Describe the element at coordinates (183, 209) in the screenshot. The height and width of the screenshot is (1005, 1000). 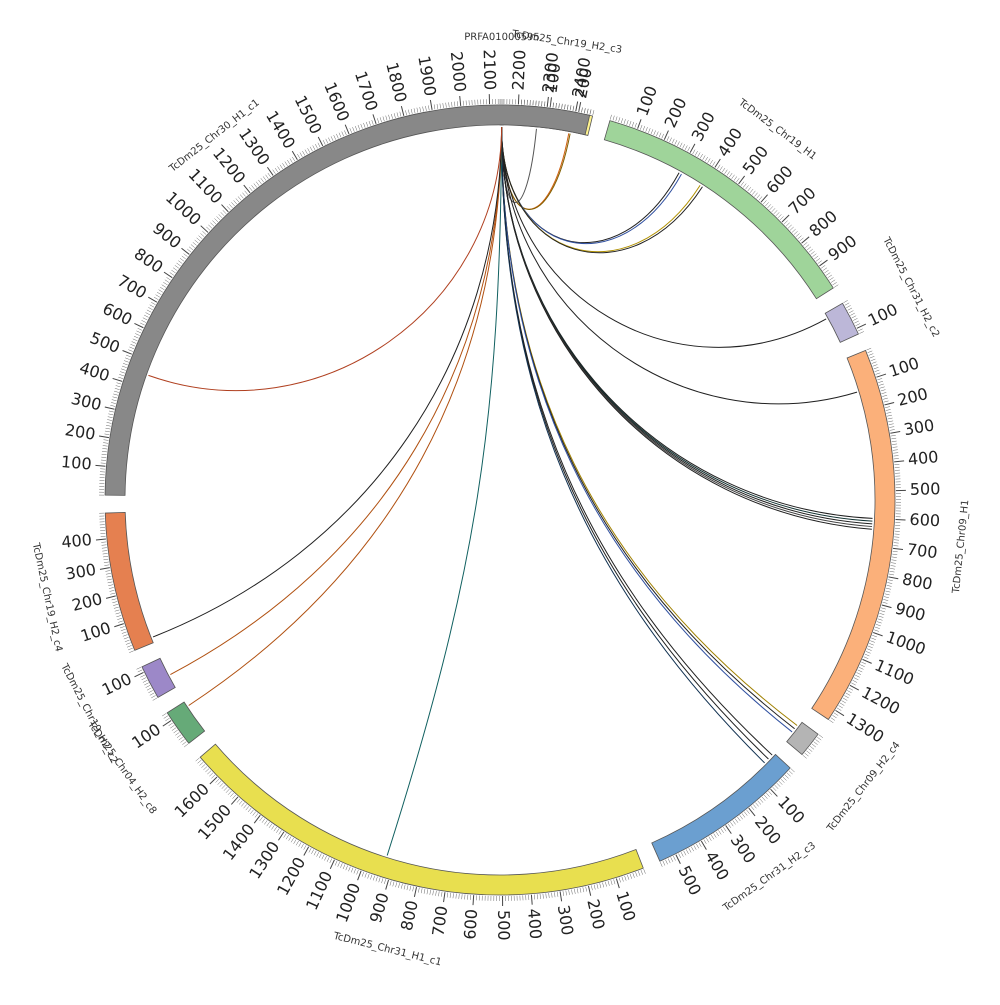
I see `tick-label: 1000` at that location.